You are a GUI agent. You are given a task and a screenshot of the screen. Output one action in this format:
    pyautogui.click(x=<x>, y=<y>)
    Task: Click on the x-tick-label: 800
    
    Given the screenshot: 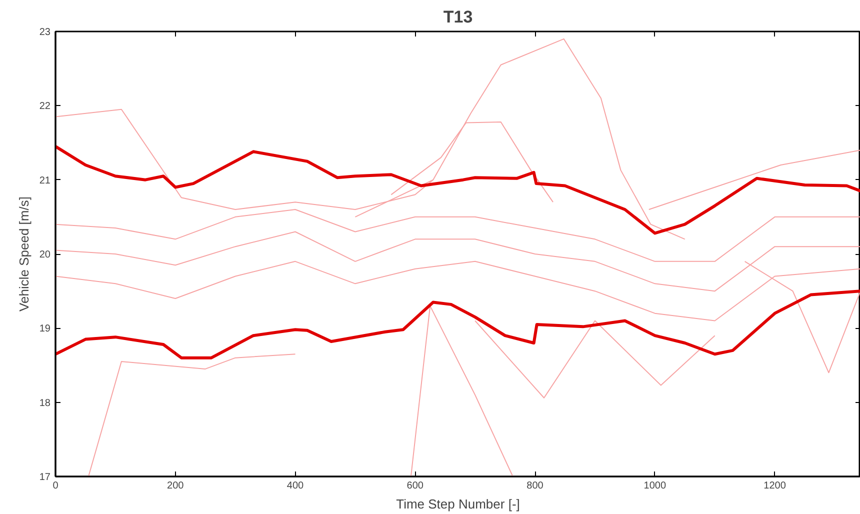 What is the action you would take?
    pyautogui.click(x=535, y=486)
    